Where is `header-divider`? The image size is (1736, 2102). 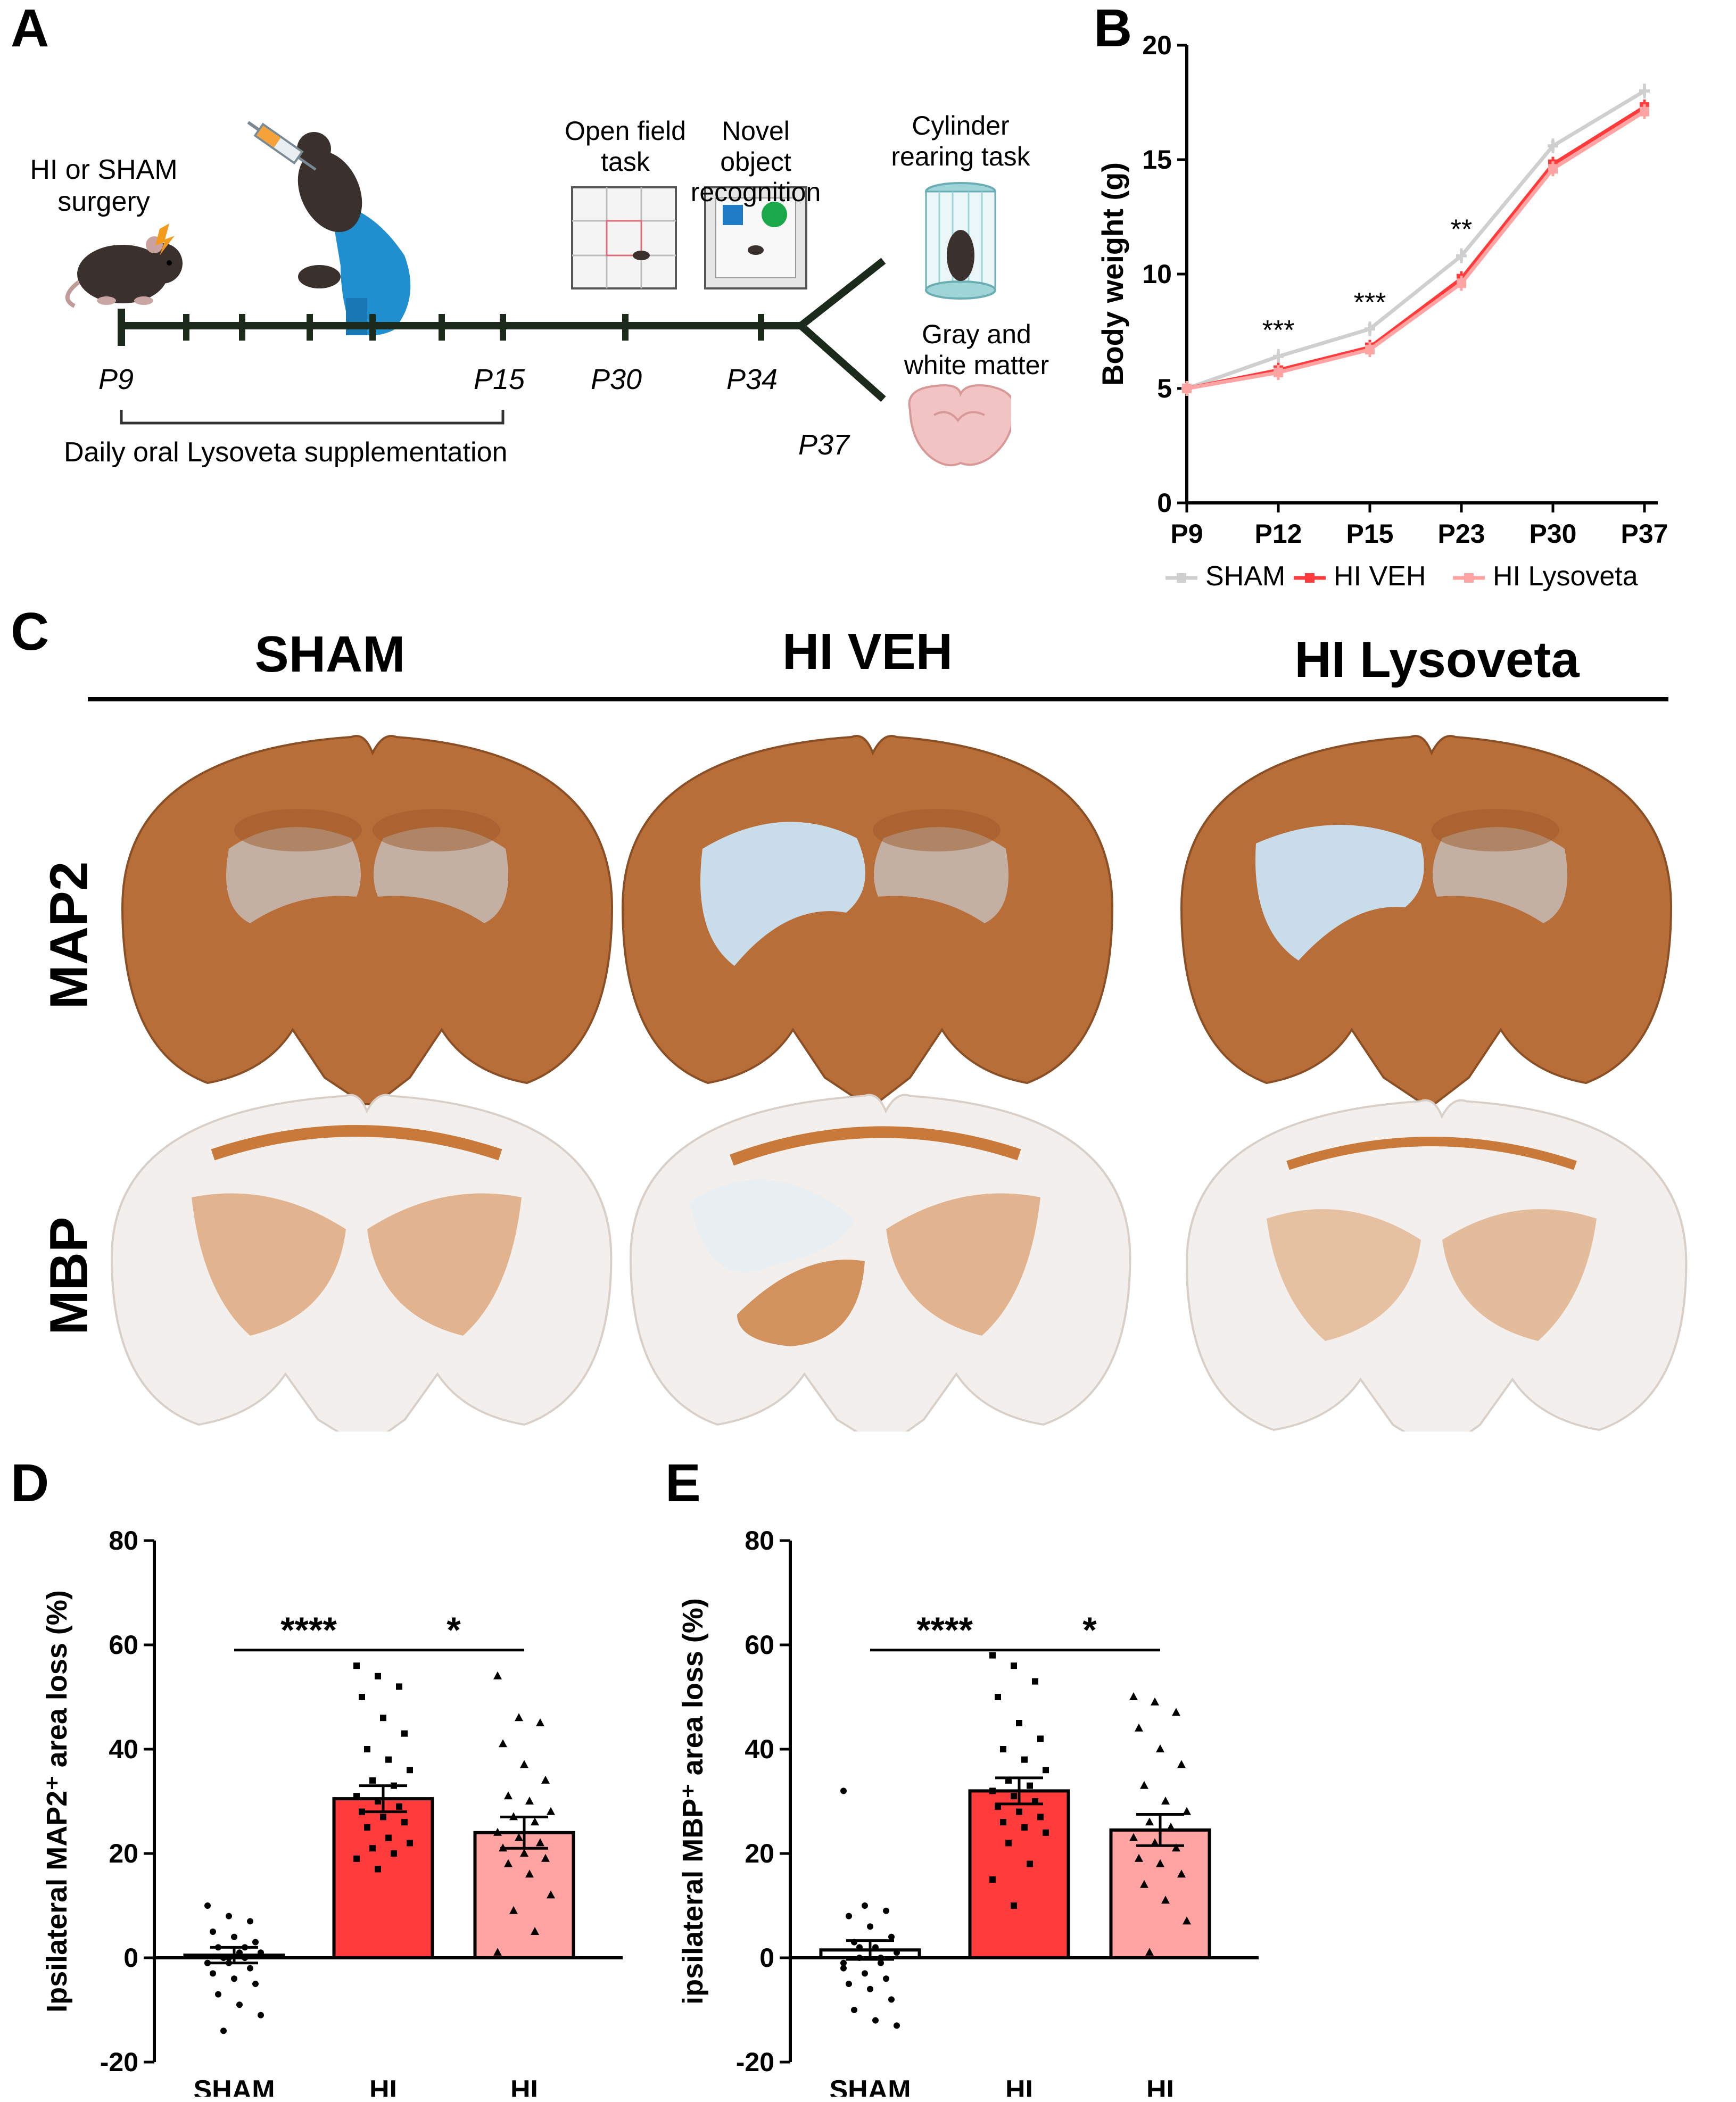 header-divider is located at coordinates (878, 699).